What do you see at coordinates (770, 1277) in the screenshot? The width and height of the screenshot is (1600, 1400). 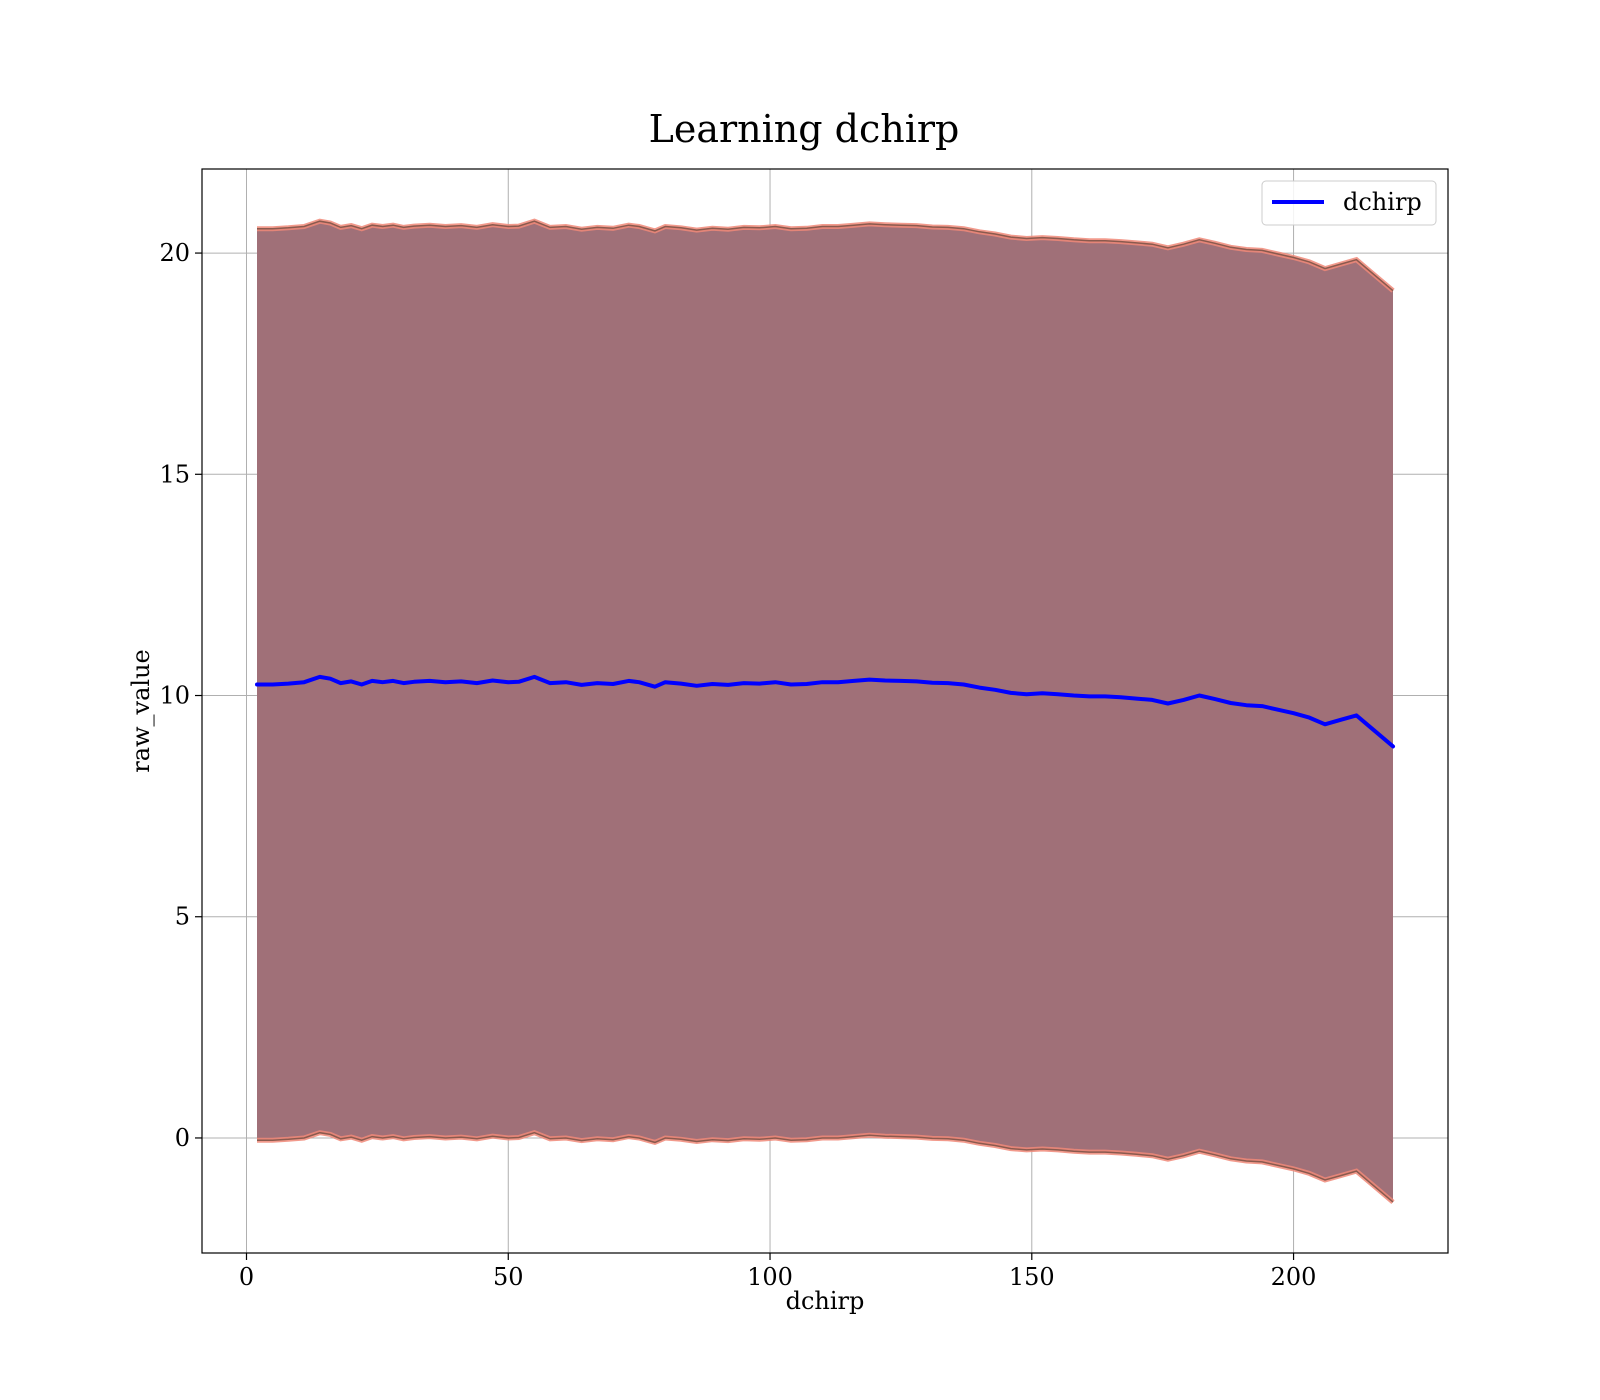 I see `x-tick-label: 100` at bounding box center [770, 1277].